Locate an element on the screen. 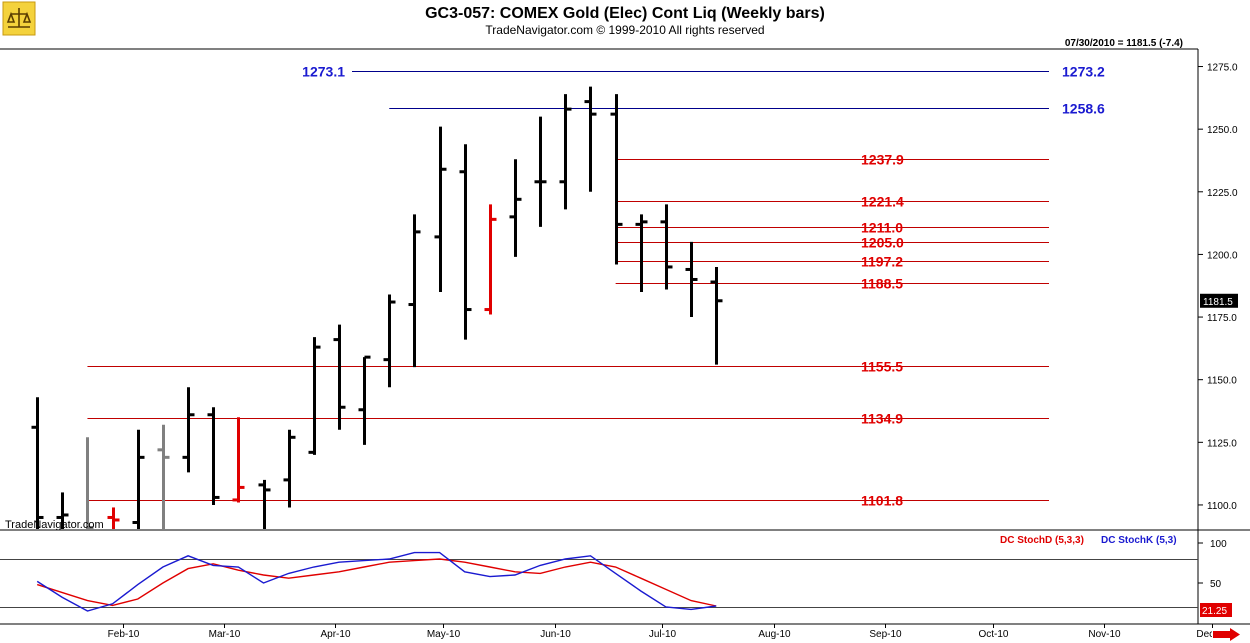 The image size is (1250, 643). last-price-label: 1181.5 is located at coordinates (1218, 302).